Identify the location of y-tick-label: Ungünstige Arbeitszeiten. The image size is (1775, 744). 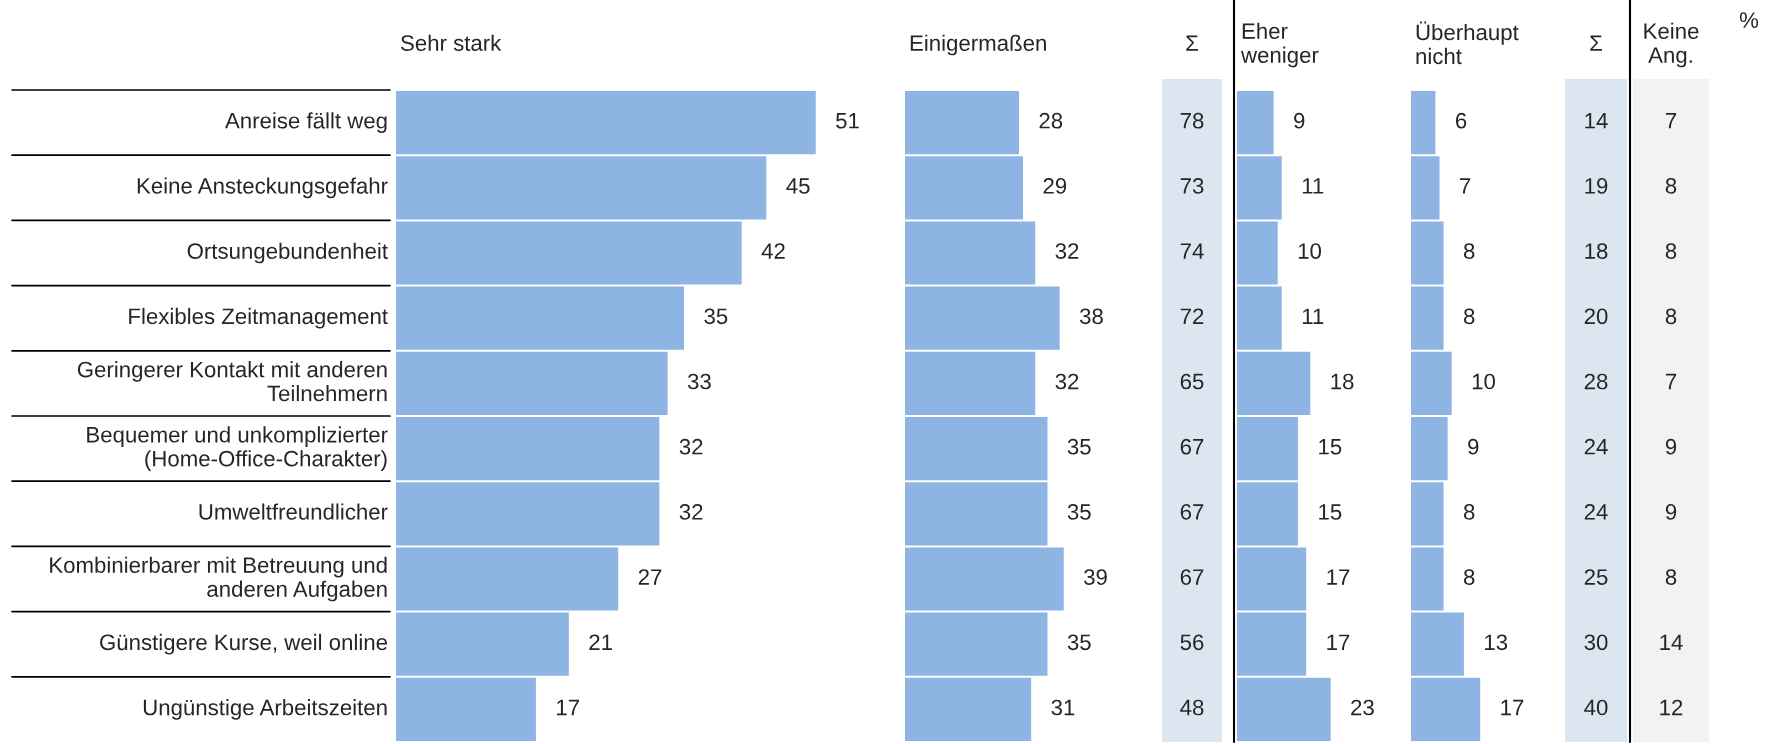
(265, 709).